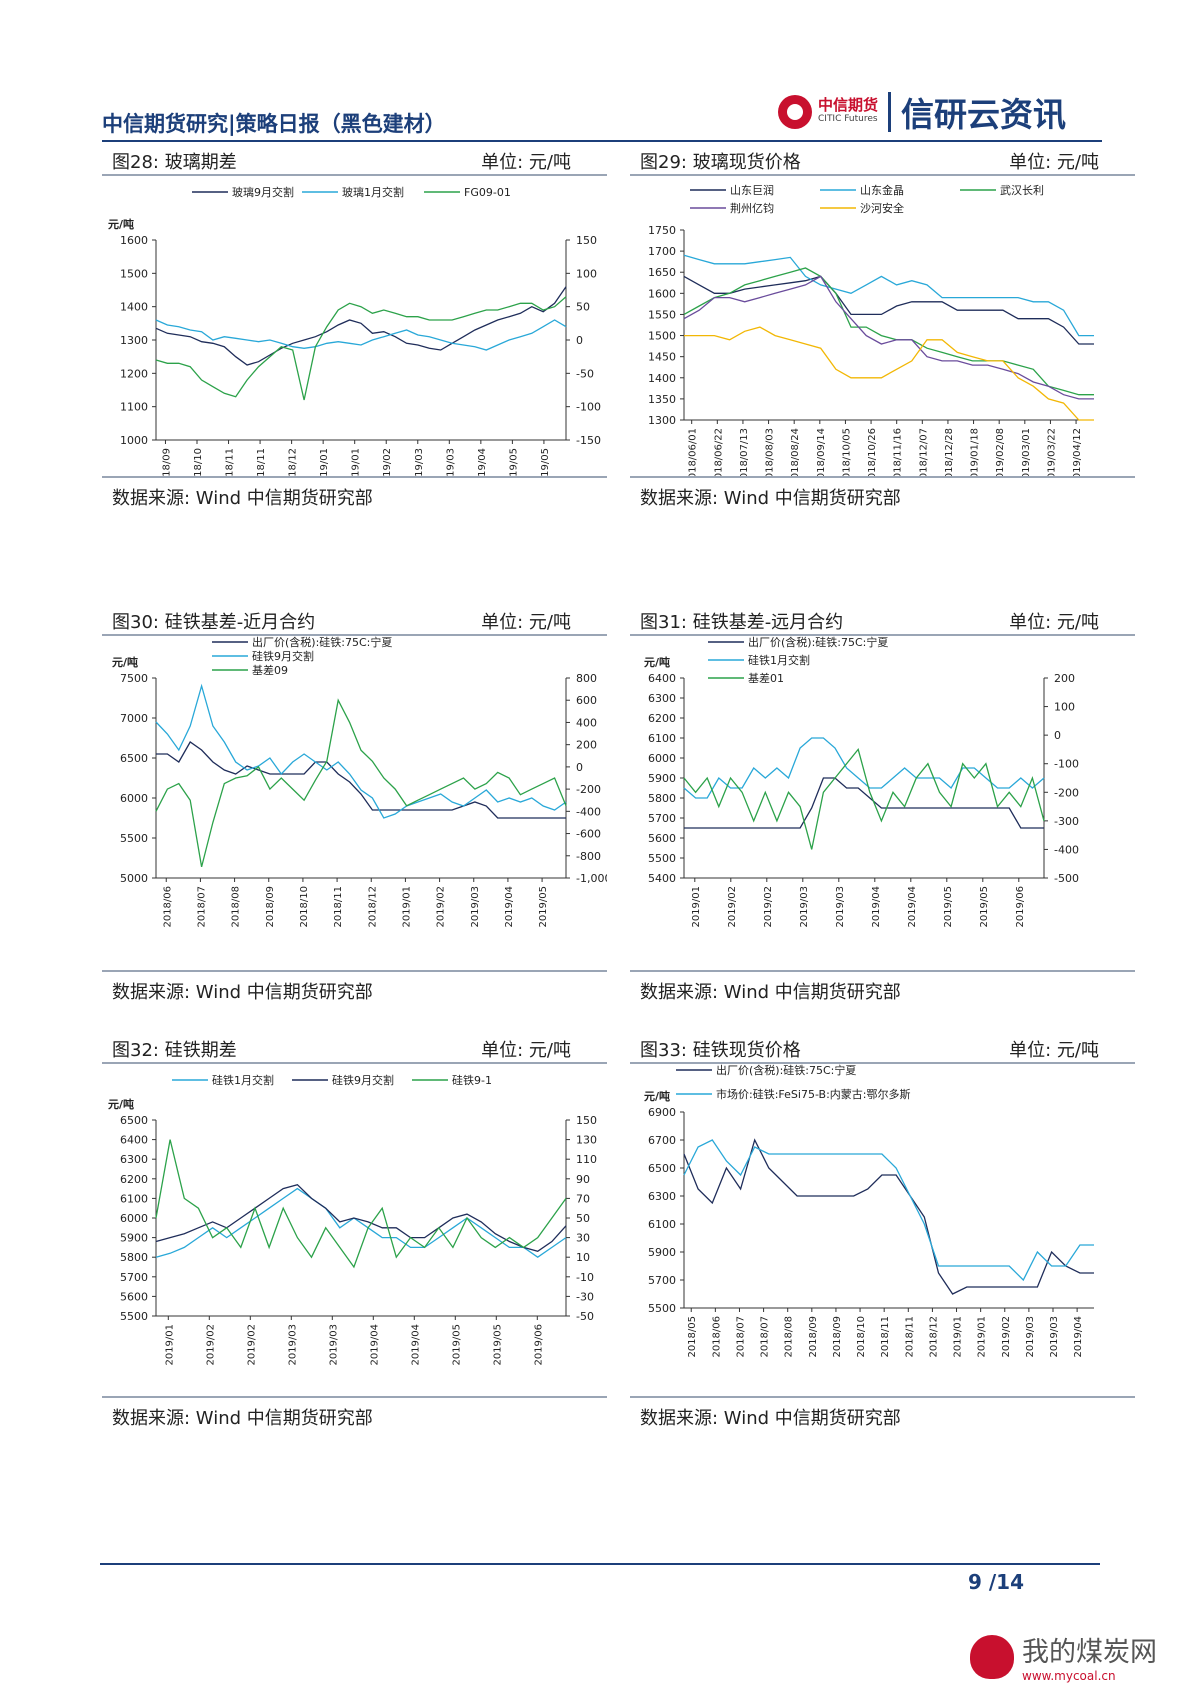 The width and height of the screenshot is (1200, 1696). What do you see at coordinates (579, 340) in the screenshot?
I see `y2-tick-label: 0` at bounding box center [579, 340].